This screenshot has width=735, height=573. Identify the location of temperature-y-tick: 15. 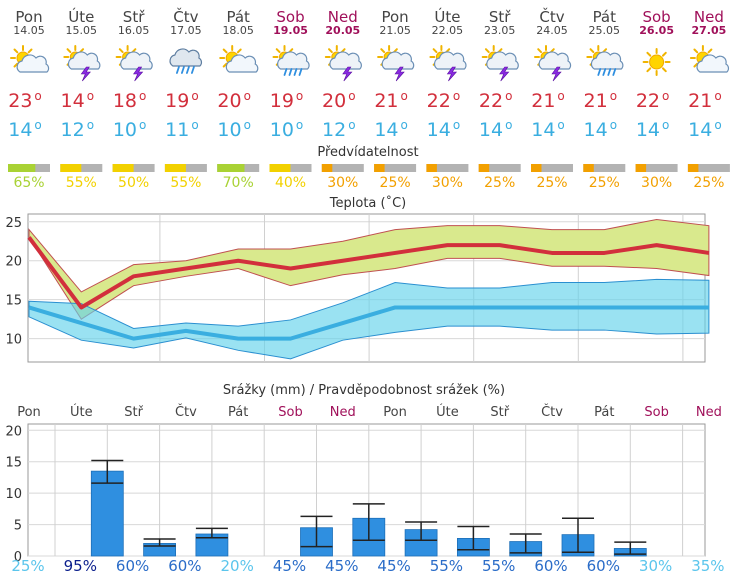
(13, 301).